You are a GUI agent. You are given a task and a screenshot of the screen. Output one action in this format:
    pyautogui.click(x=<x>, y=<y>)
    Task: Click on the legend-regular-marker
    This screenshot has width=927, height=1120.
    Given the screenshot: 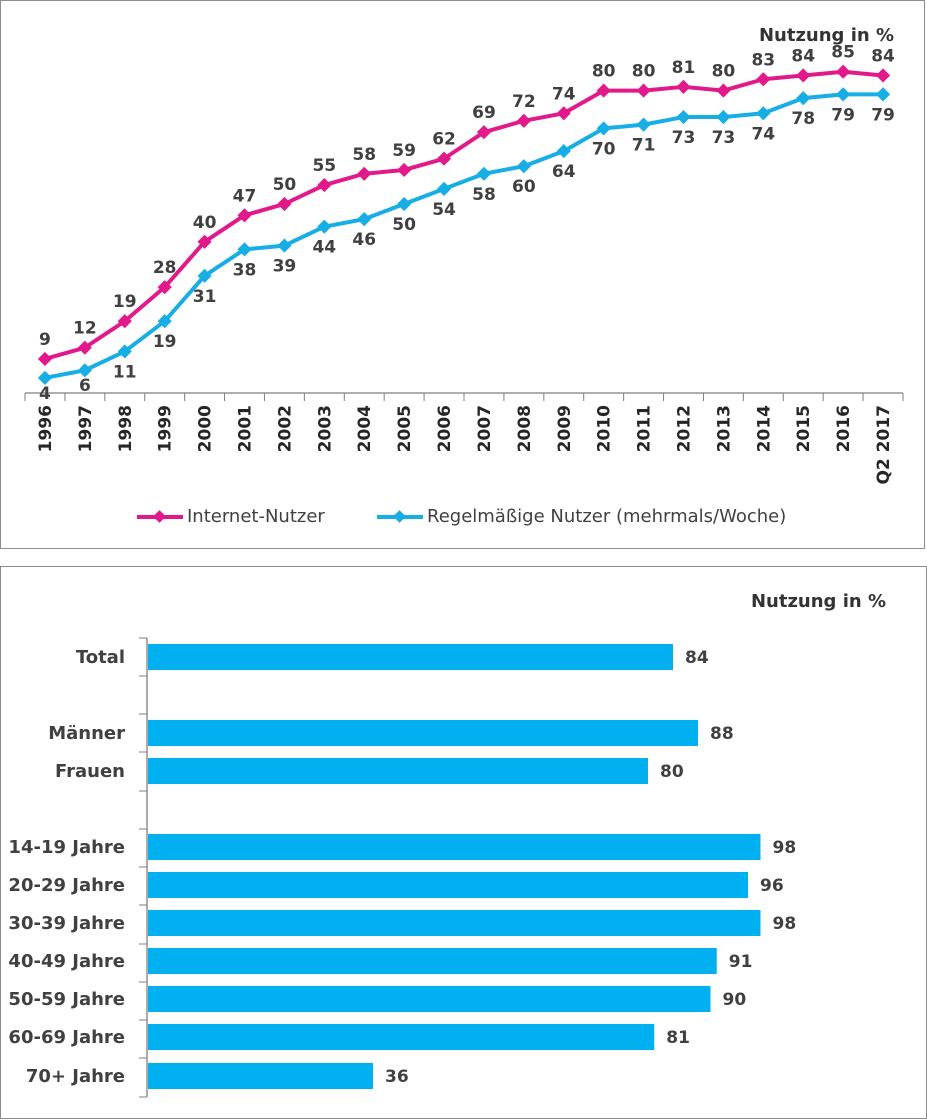 What is the action you would take?
    pyautogui.click(x=400, y=516)
    